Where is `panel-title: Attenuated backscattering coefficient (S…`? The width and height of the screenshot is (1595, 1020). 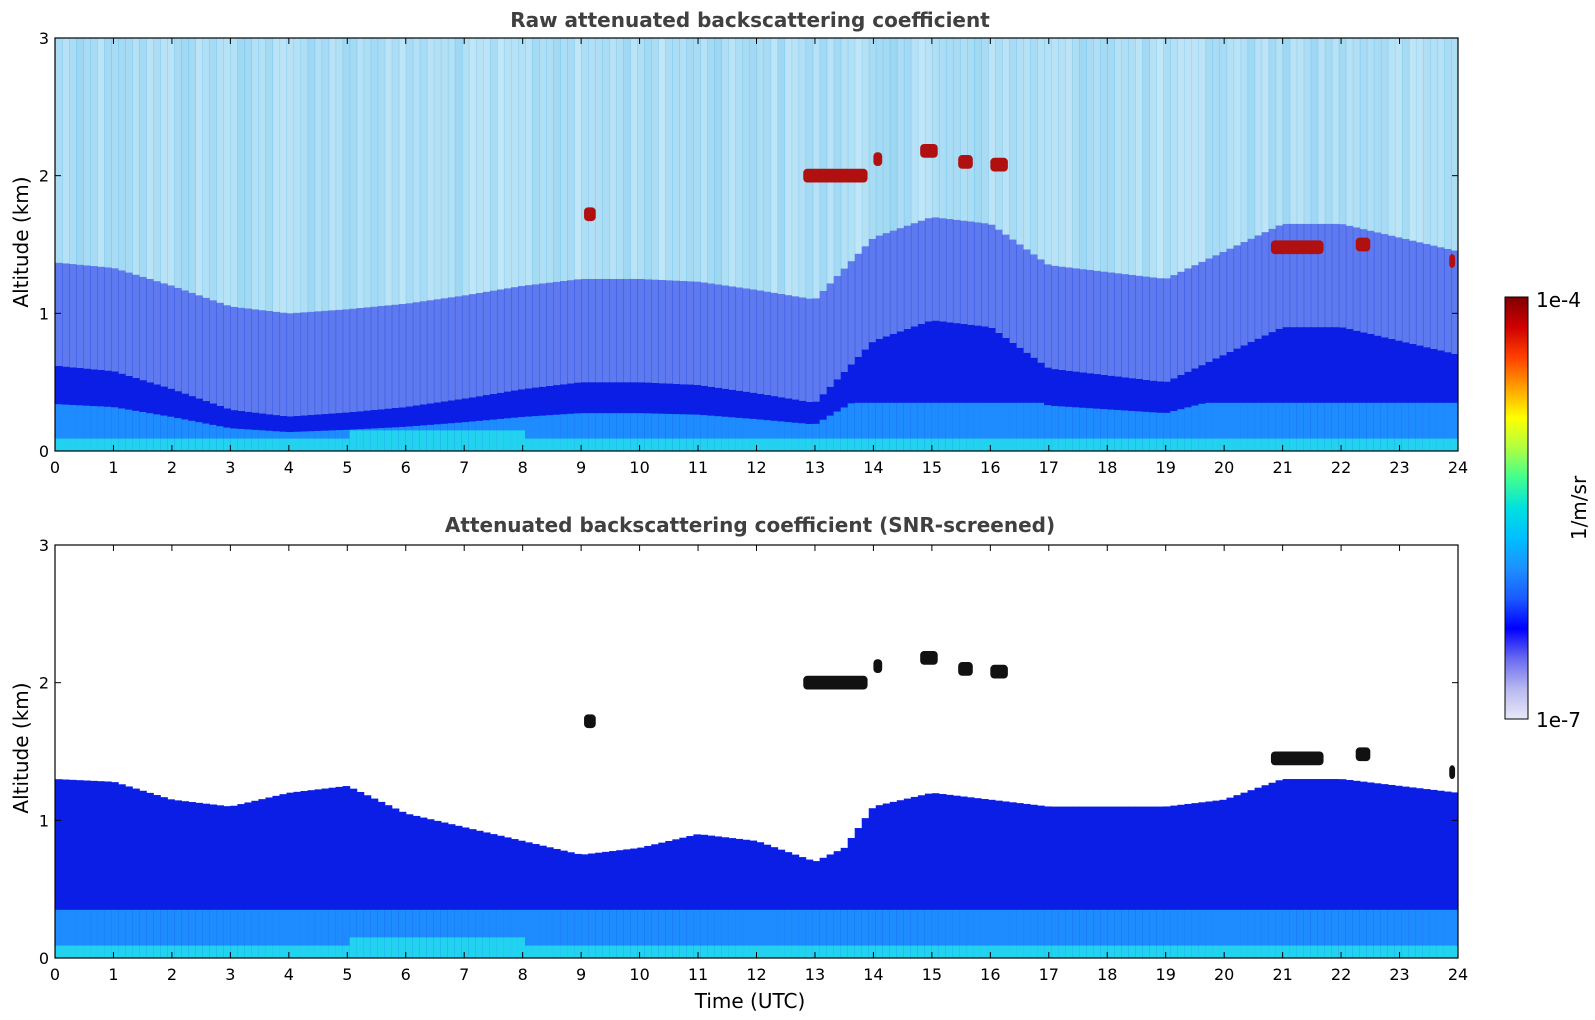
panel-title: Attenuated backscattering coefficient (S… is located at coordinates (750, 525).